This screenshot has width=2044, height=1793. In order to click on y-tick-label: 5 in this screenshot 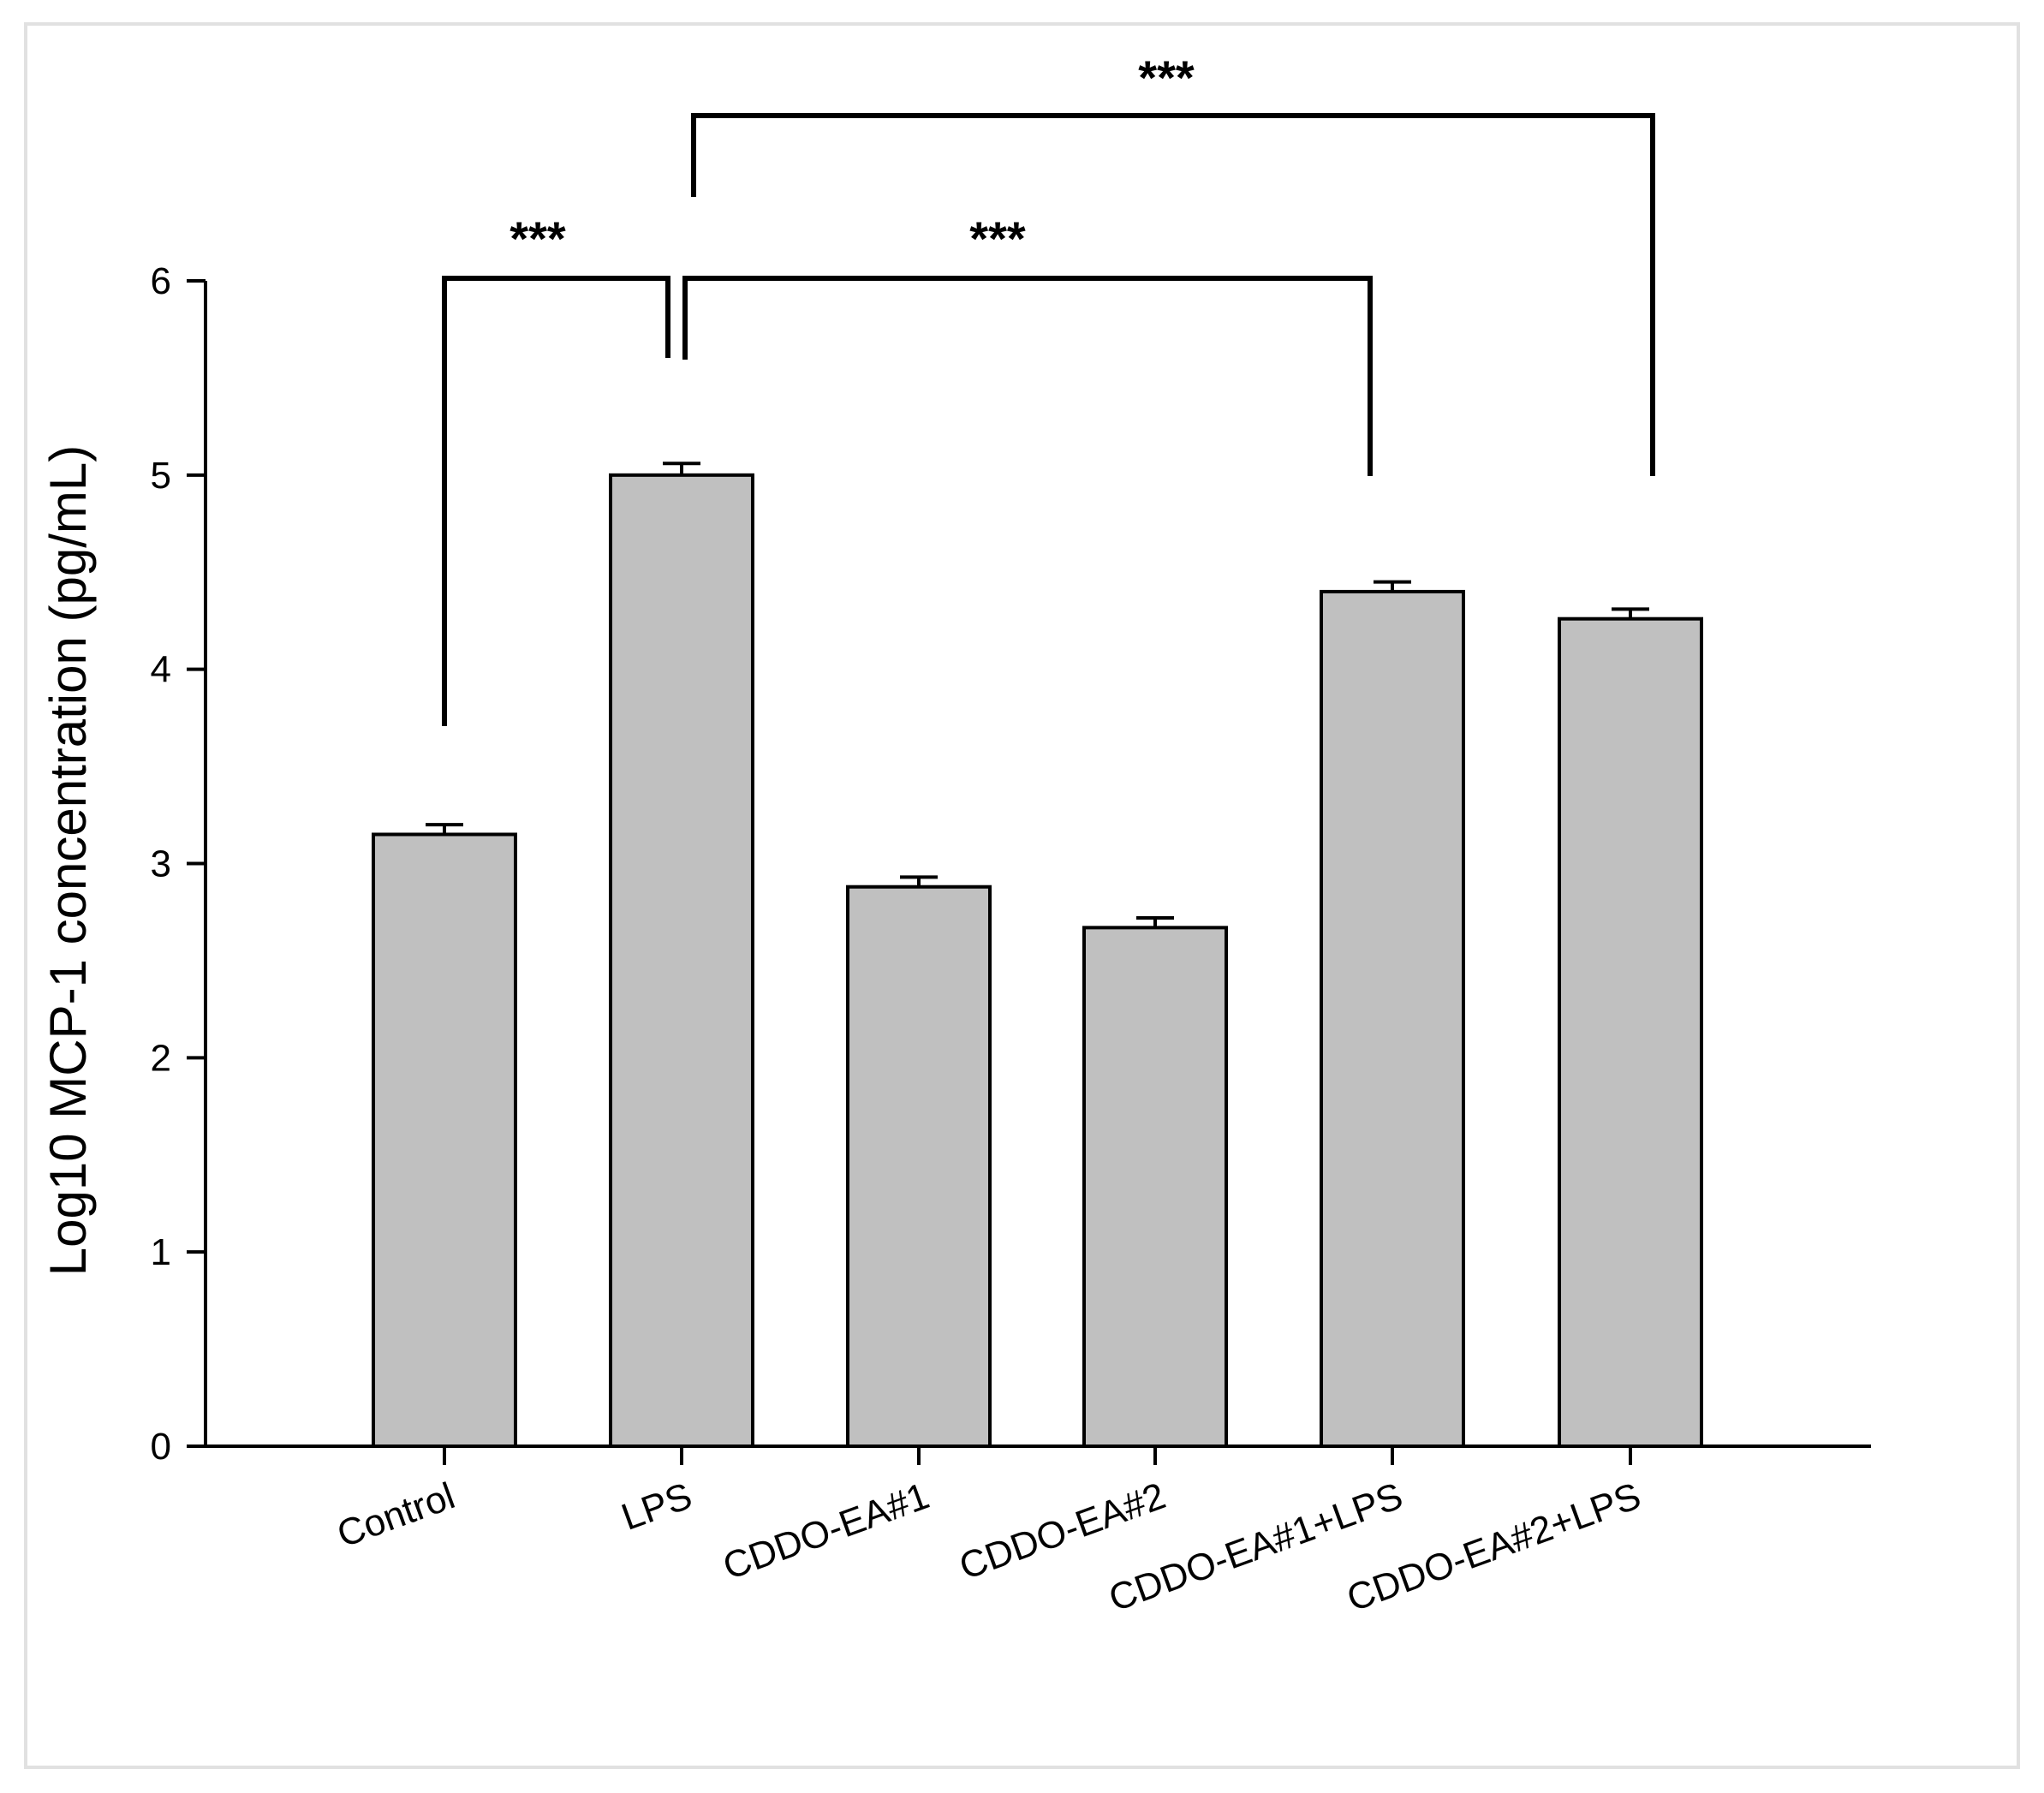, I will do `click(161, 476)`.